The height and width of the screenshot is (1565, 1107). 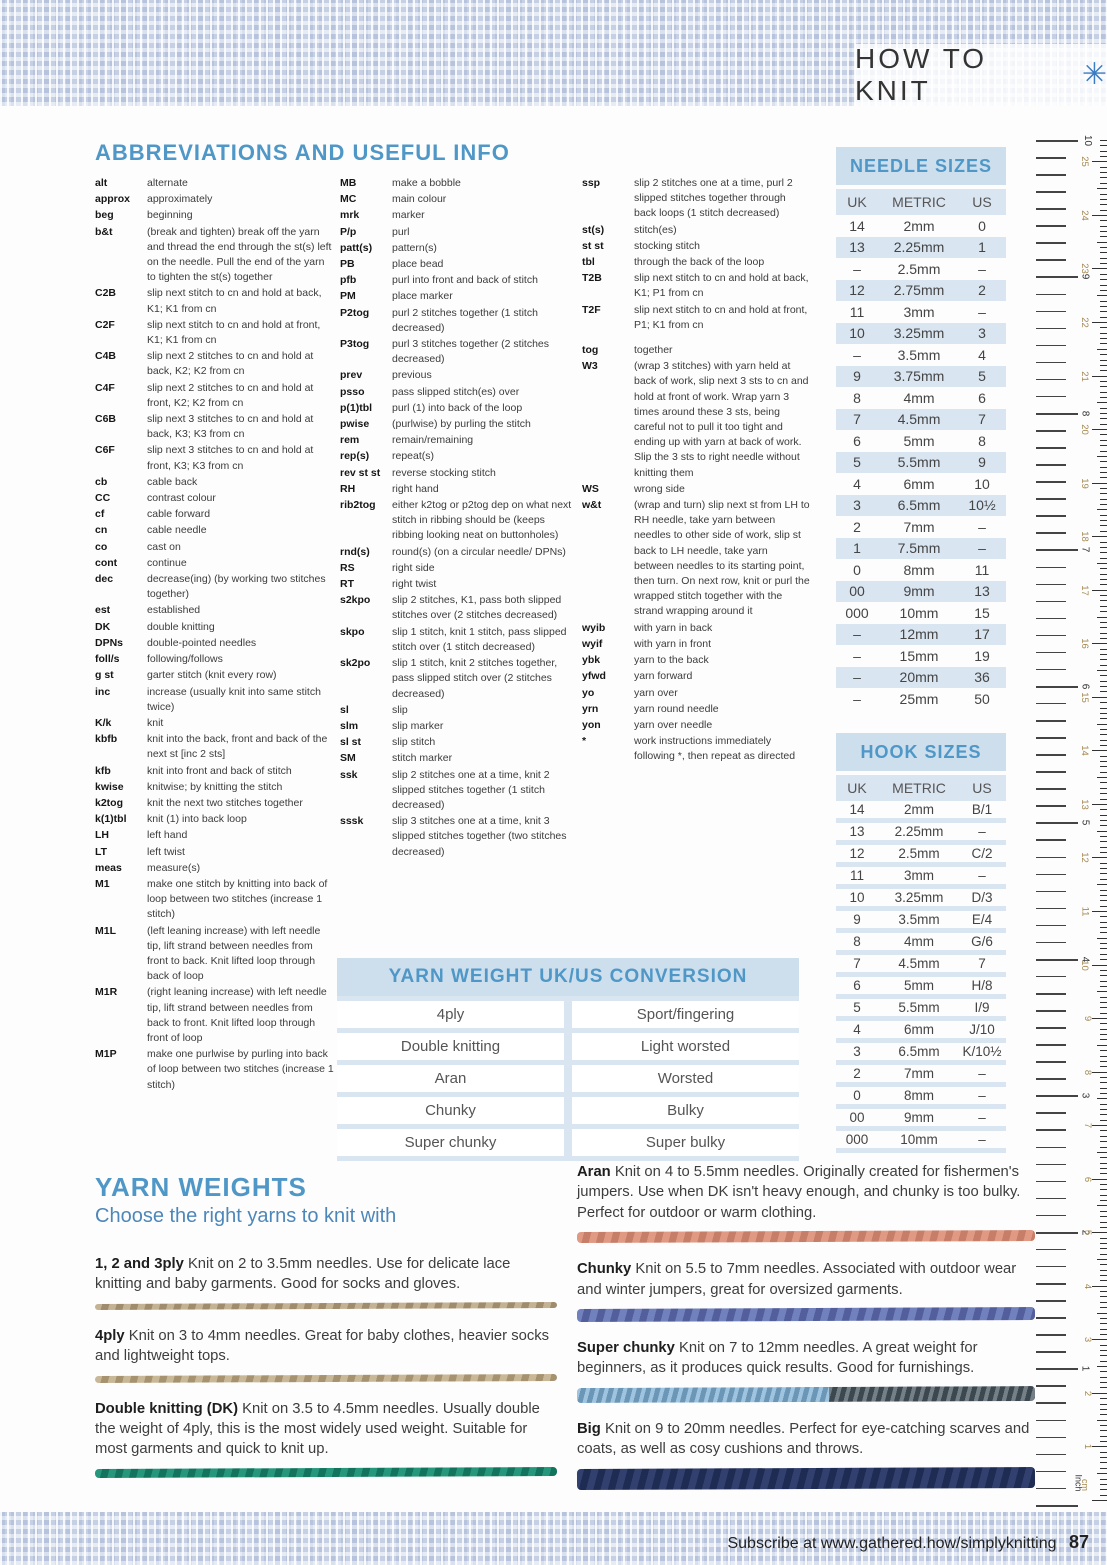 I want to click on abbrev-term: b&t, so click(x=104, y=231).